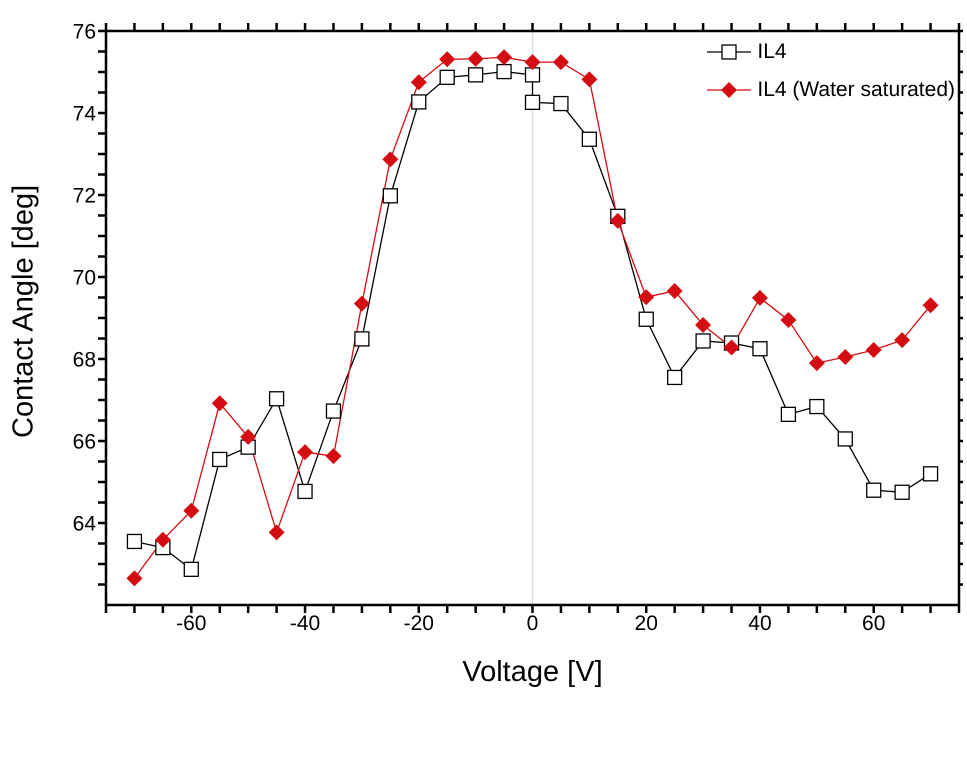  What do you see at coordinates (772, 52) in the screenshot?
I see `legend-label: IL4` at bounding box center [772, 52].